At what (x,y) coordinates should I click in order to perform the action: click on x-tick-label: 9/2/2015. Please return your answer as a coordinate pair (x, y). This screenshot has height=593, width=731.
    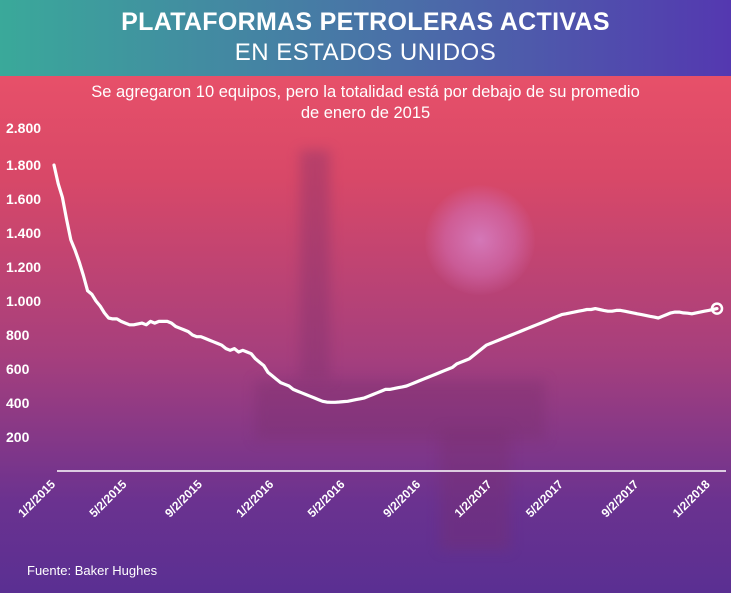
    Looking at the image, I should click on (183, 498).